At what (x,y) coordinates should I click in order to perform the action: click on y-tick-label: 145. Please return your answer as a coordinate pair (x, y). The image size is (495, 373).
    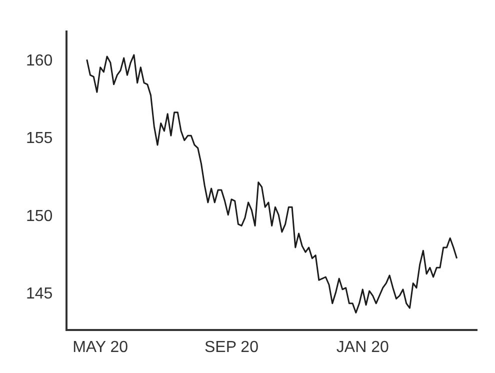
    Looking at the image, I should click on (39, 293).